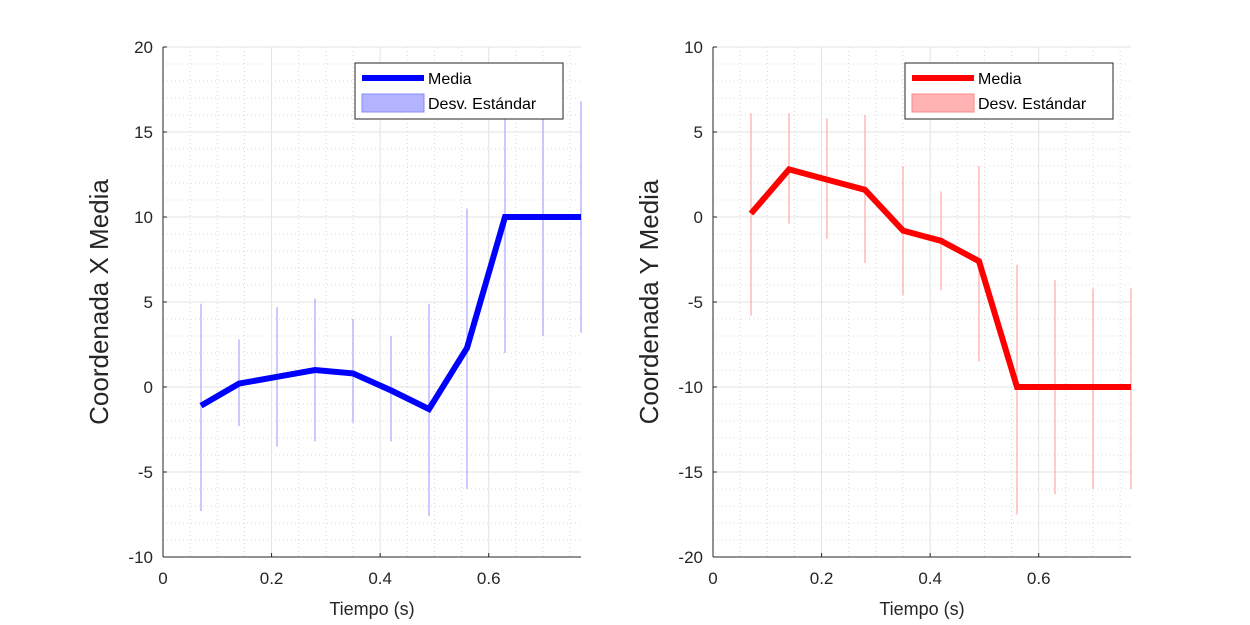 The height and width of the screenshot is (625, 1250). Describe the element at coordinates (1009, 91) in the screenshot. I see `legend-y: Media Desv. Estándar` at that location.